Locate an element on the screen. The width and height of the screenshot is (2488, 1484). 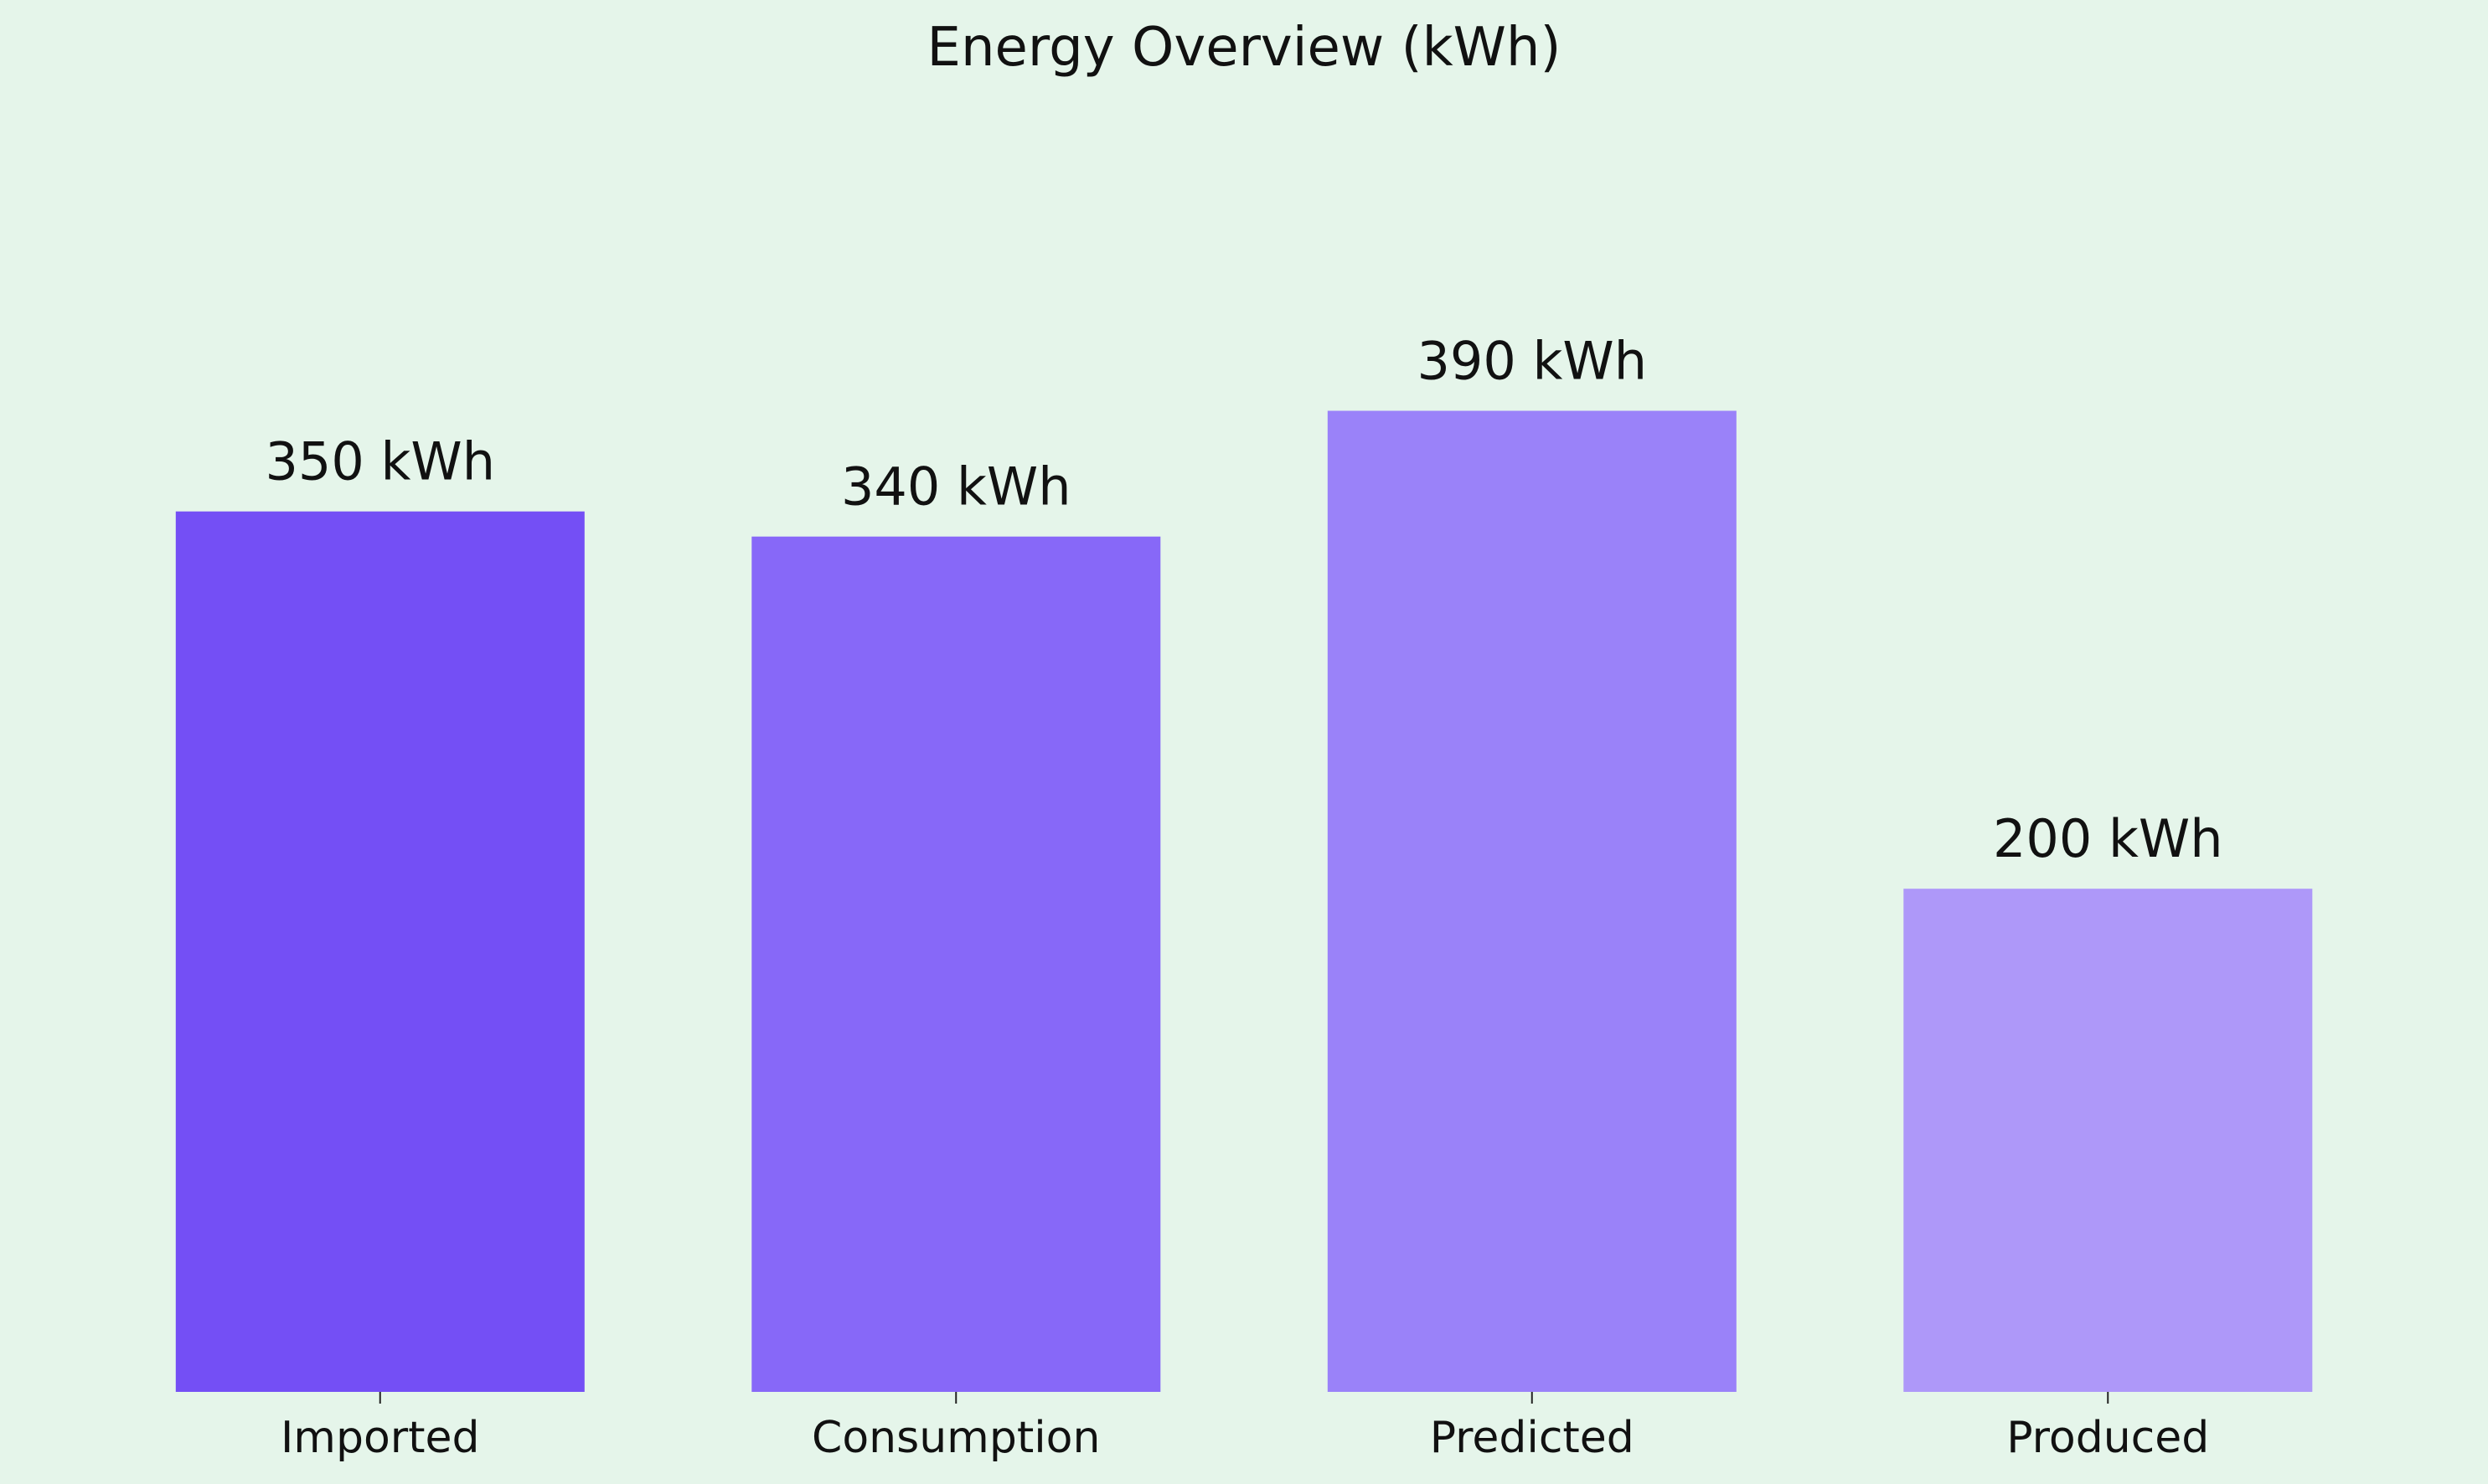
x-tick-label: Predicted is located at coordinates (1532, 1438).